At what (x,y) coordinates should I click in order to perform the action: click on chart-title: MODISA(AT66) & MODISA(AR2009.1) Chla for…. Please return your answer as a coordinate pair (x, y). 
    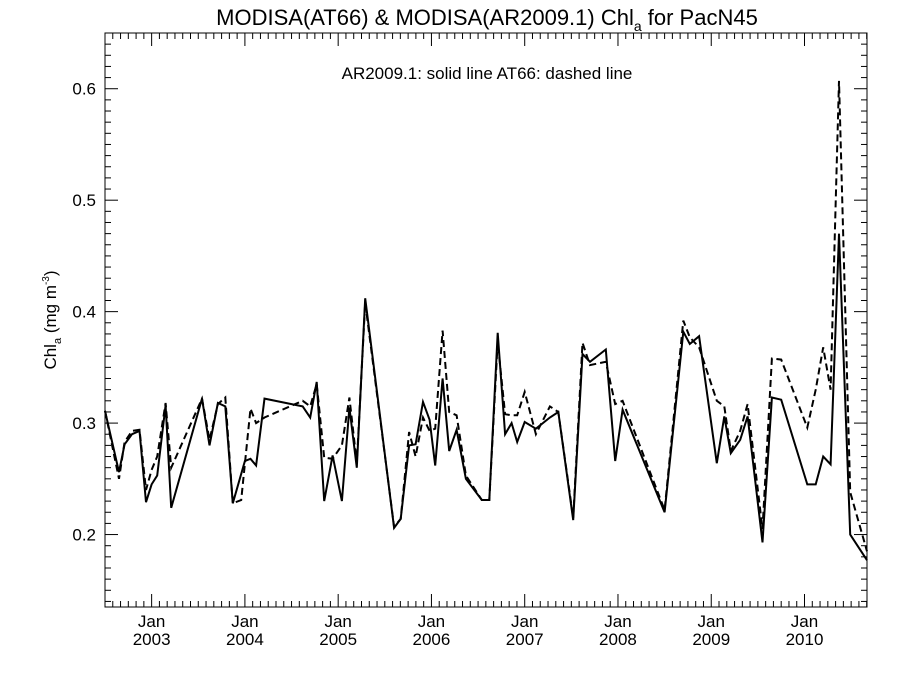
    Looking at the image, I should click on (487, 19).